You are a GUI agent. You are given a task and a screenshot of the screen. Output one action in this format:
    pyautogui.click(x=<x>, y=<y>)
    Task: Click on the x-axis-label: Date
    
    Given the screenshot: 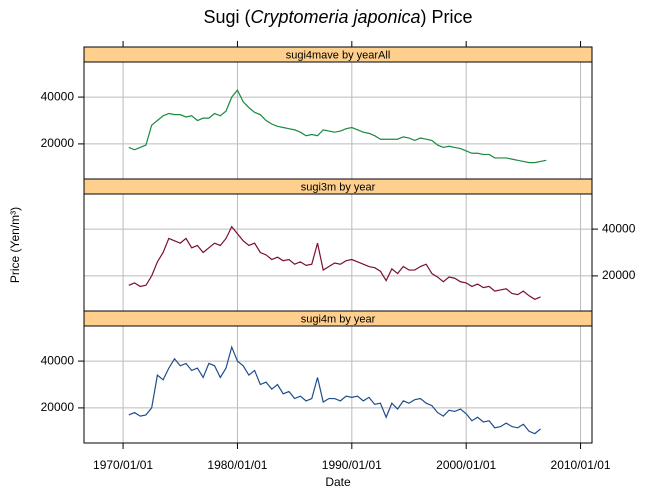 What is the action you would take?
    pyautogui.click(x=338, y=482)
    